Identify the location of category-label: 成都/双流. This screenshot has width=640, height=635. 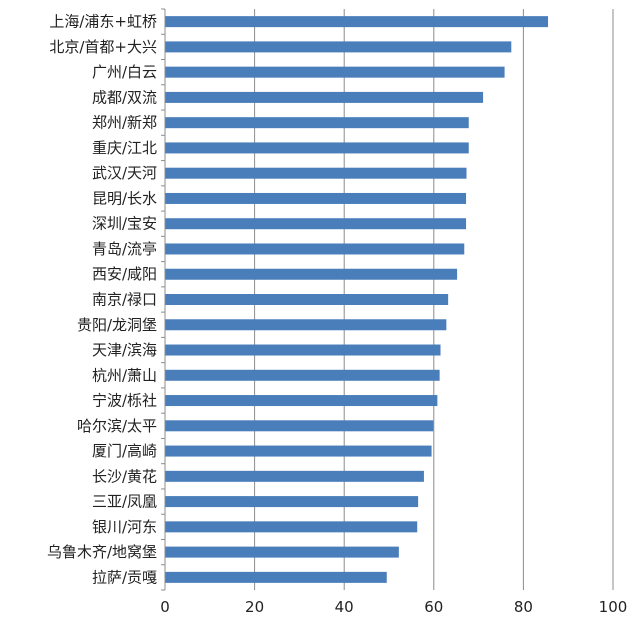
(124, 97).